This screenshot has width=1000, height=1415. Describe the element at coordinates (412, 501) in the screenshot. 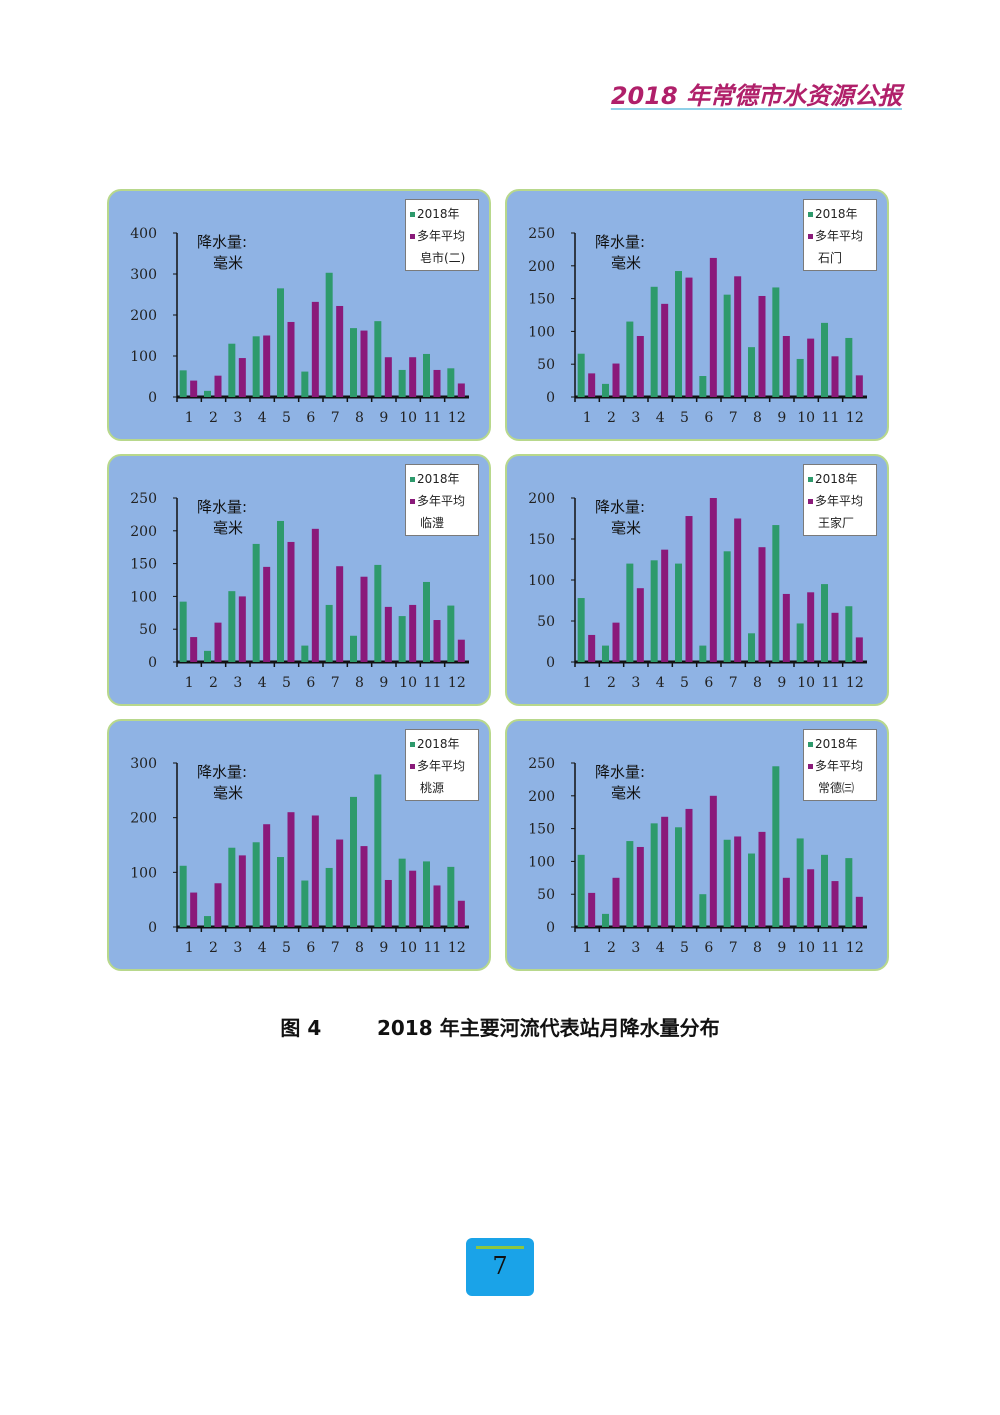

I see `legend-swatch-average` at that location.